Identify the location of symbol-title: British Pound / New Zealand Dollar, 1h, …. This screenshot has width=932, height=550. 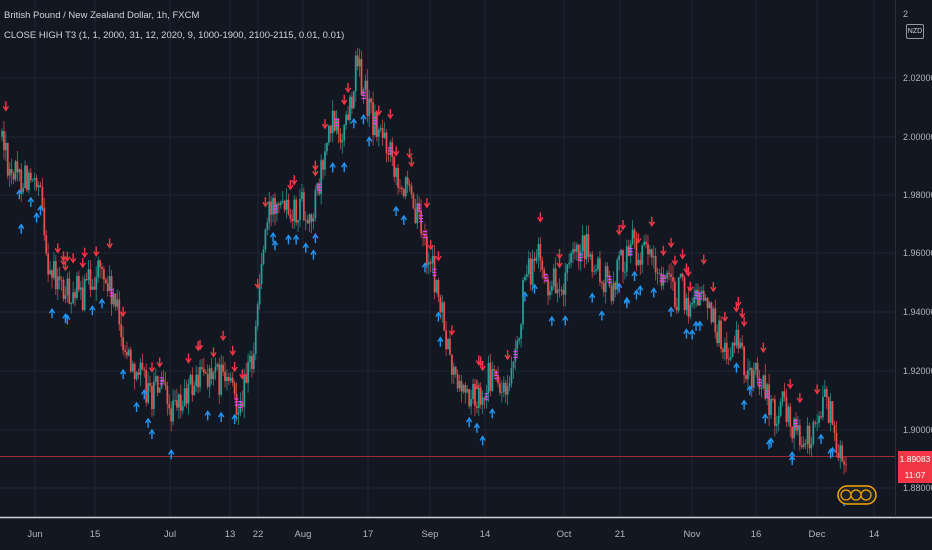
(102, 15).